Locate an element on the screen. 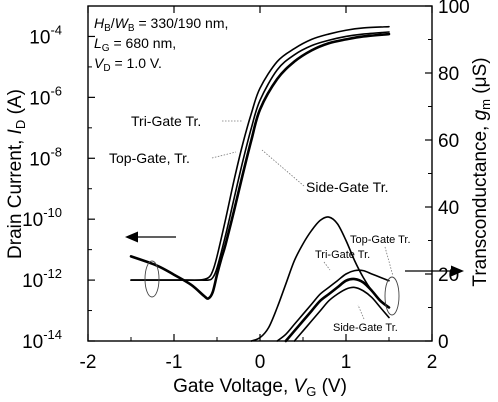  label-id-side-gate: Side-Gate Tr. is located at coordinates (347, 187).